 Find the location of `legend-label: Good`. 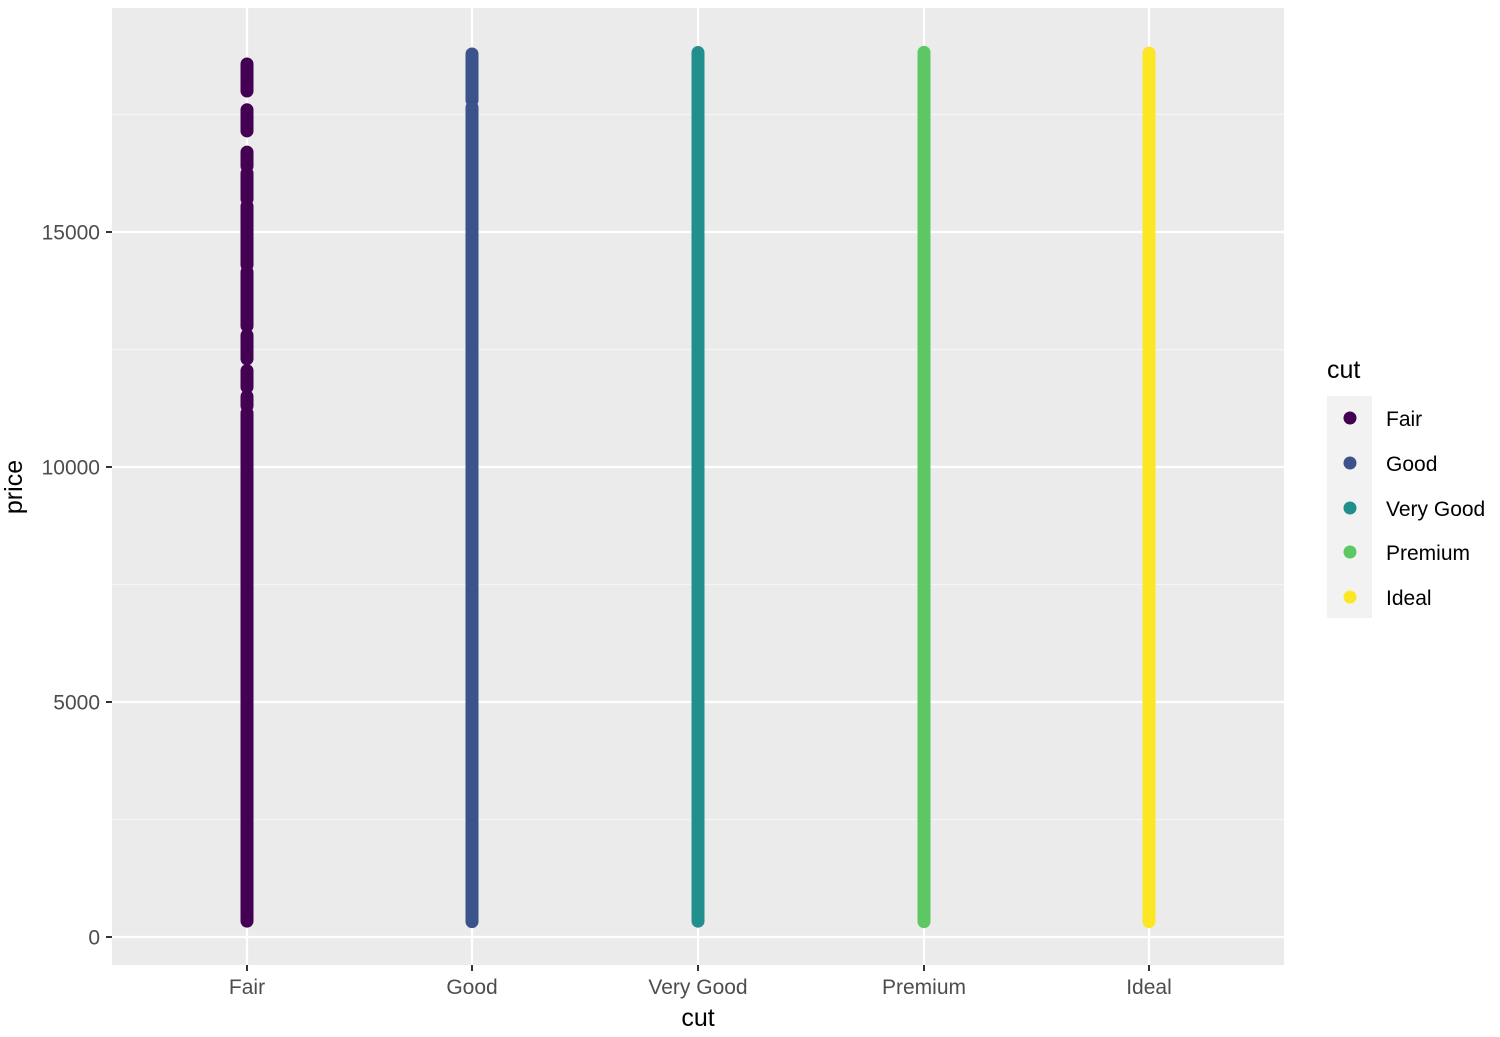

legend-label: Good is located at coordinates (1411, 464).